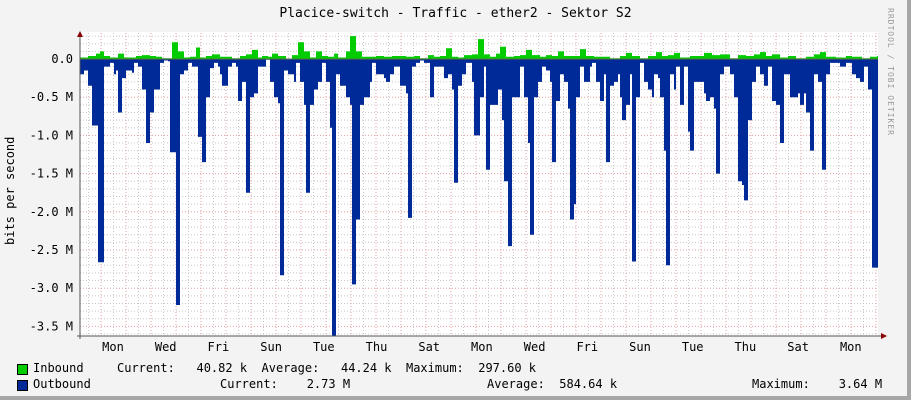 The image size is (911, 400). Describe the element at coordinates (285, 384) in the screenshot. I see `legend-outbound-current: Current: 2.73 M` at that location.